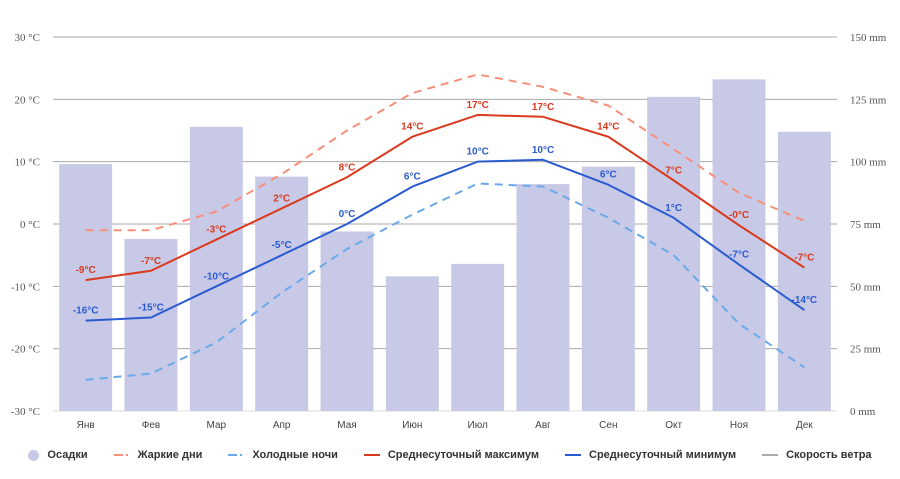 The image size is (900, 479). Describe the element at coordinates (86, 425) in the screenshot. I see `x-axis-tick-label: Янв` at that location.